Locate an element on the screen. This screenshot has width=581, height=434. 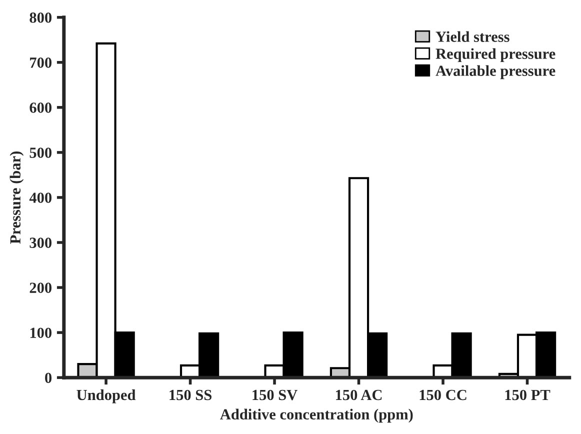
y-tick-label: 100 is located at coordinates (41, 333).